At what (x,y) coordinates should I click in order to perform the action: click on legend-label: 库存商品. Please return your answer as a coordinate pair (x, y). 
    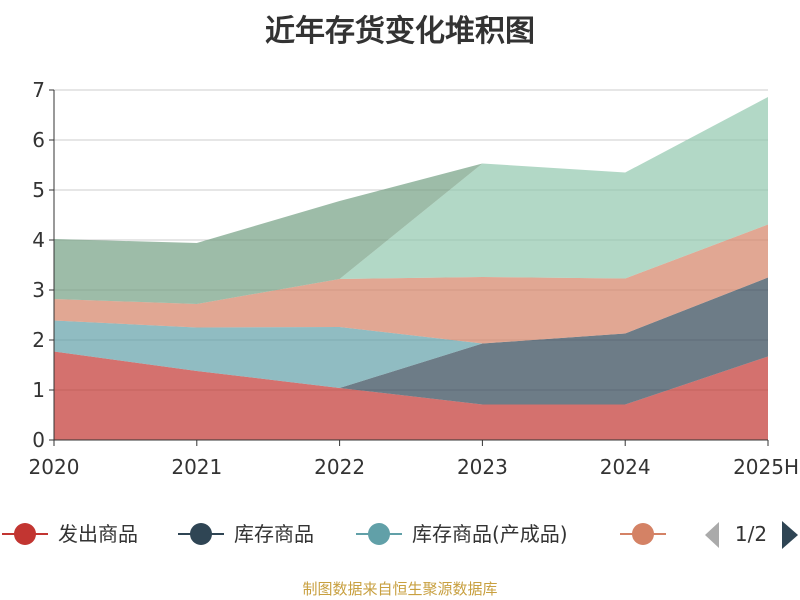
    Looking at the image, I should click on (274, 534).